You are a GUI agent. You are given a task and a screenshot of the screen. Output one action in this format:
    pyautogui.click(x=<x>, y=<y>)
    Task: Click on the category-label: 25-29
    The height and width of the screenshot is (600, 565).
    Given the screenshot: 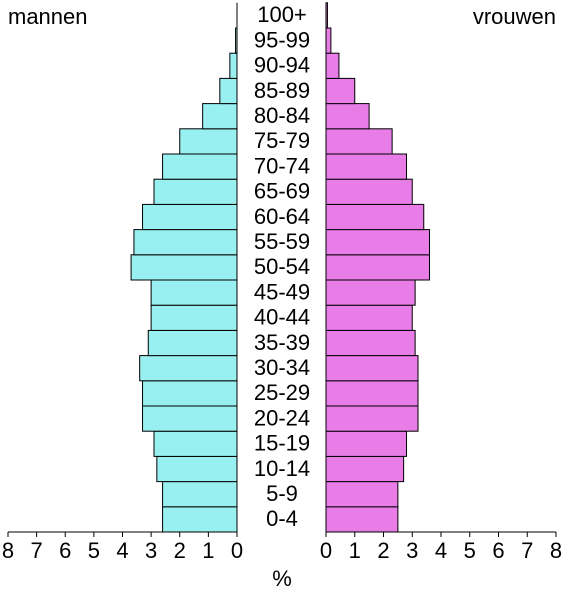 What is the action you would take?
    pyautogui.click(x=282, y=392)
    